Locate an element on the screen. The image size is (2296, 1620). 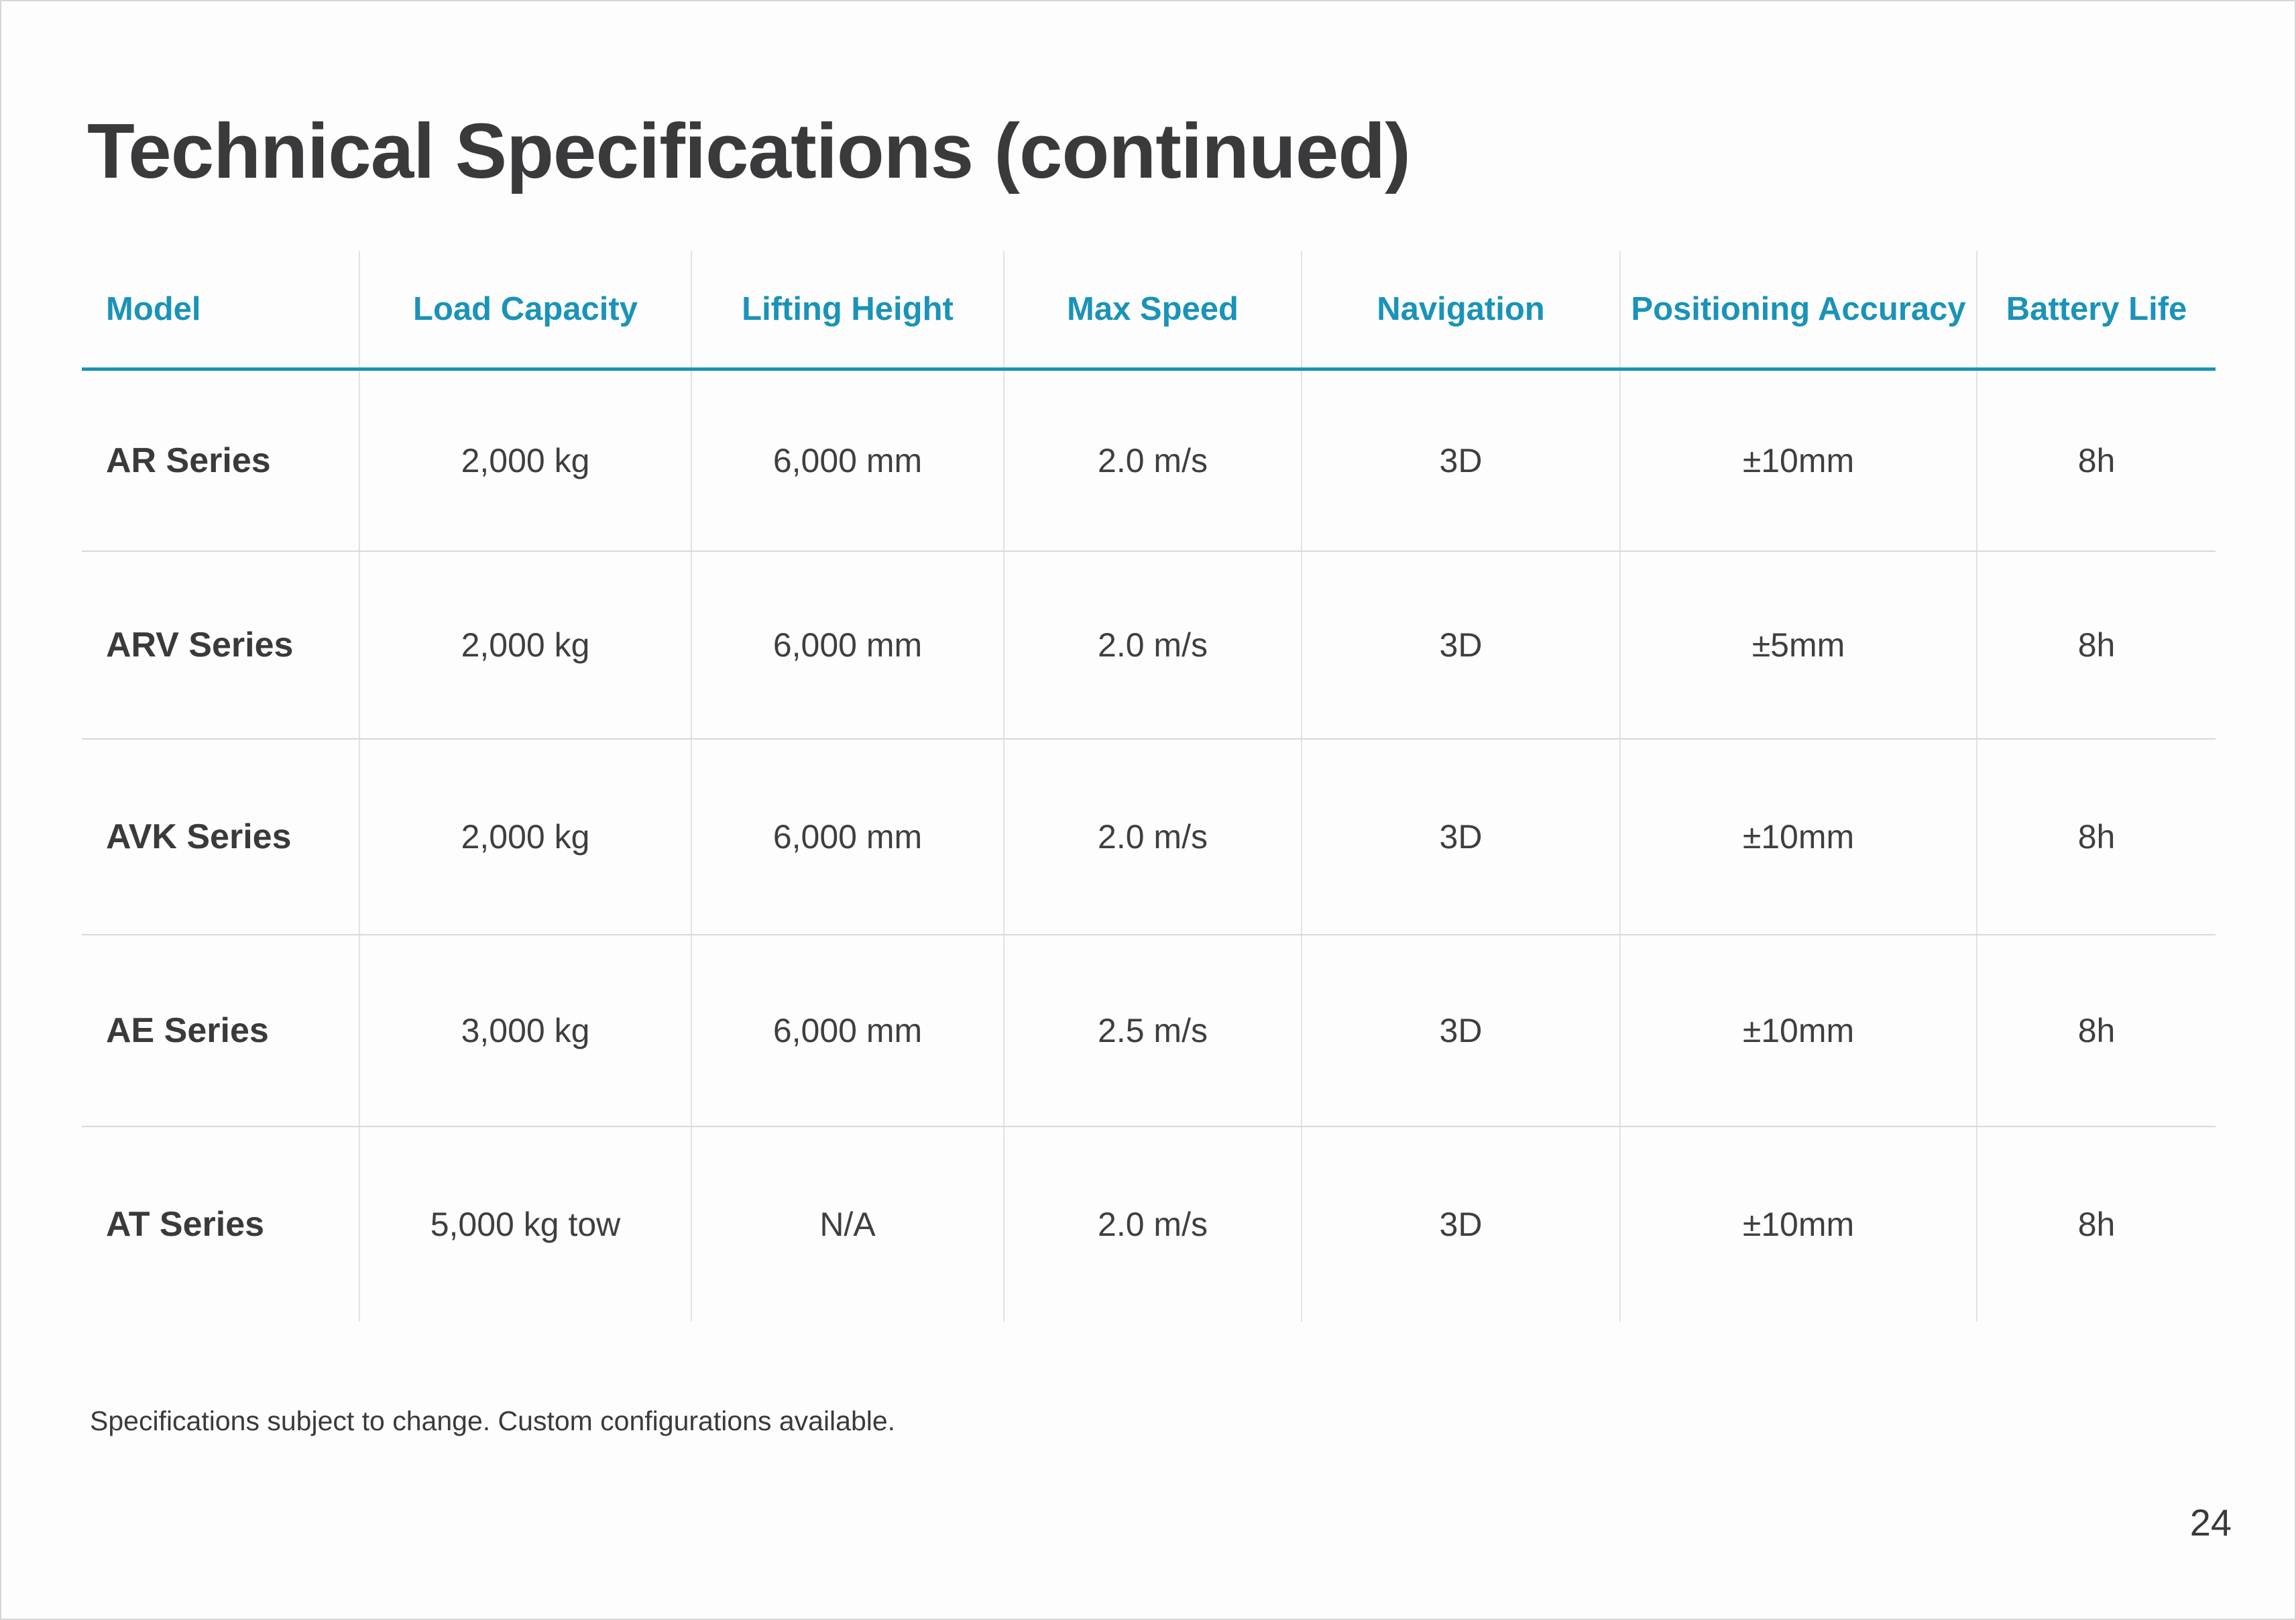
model-cell: AVK Series is located at coordinates (220, 837).